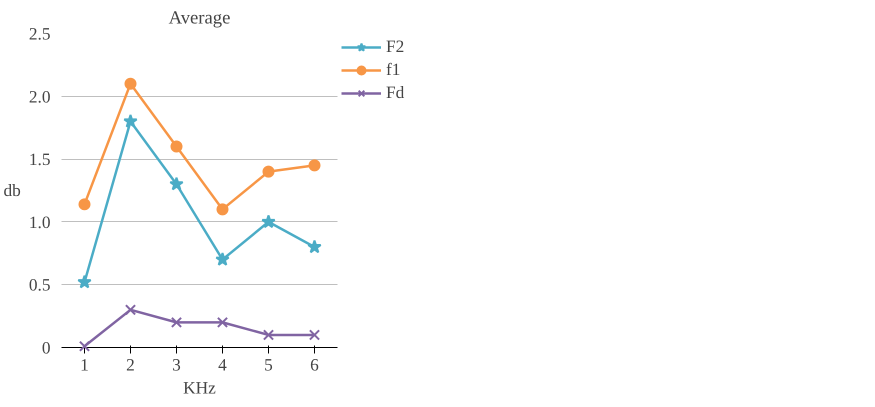  What do you see at coordinates (396, 47) in the screenshot?
I see `legend-label: F2` at bounding box center [396, 47].